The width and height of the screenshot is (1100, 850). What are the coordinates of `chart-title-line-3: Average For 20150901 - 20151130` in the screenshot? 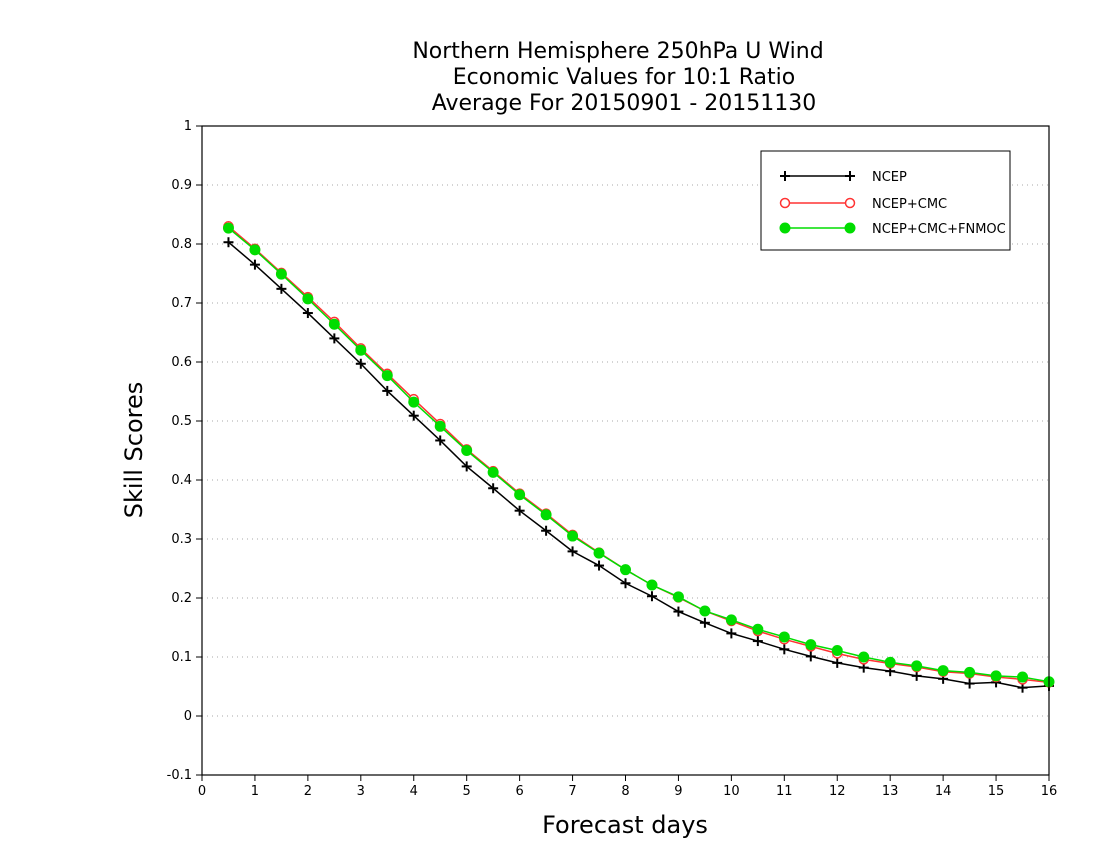 It's located at (624, 103).